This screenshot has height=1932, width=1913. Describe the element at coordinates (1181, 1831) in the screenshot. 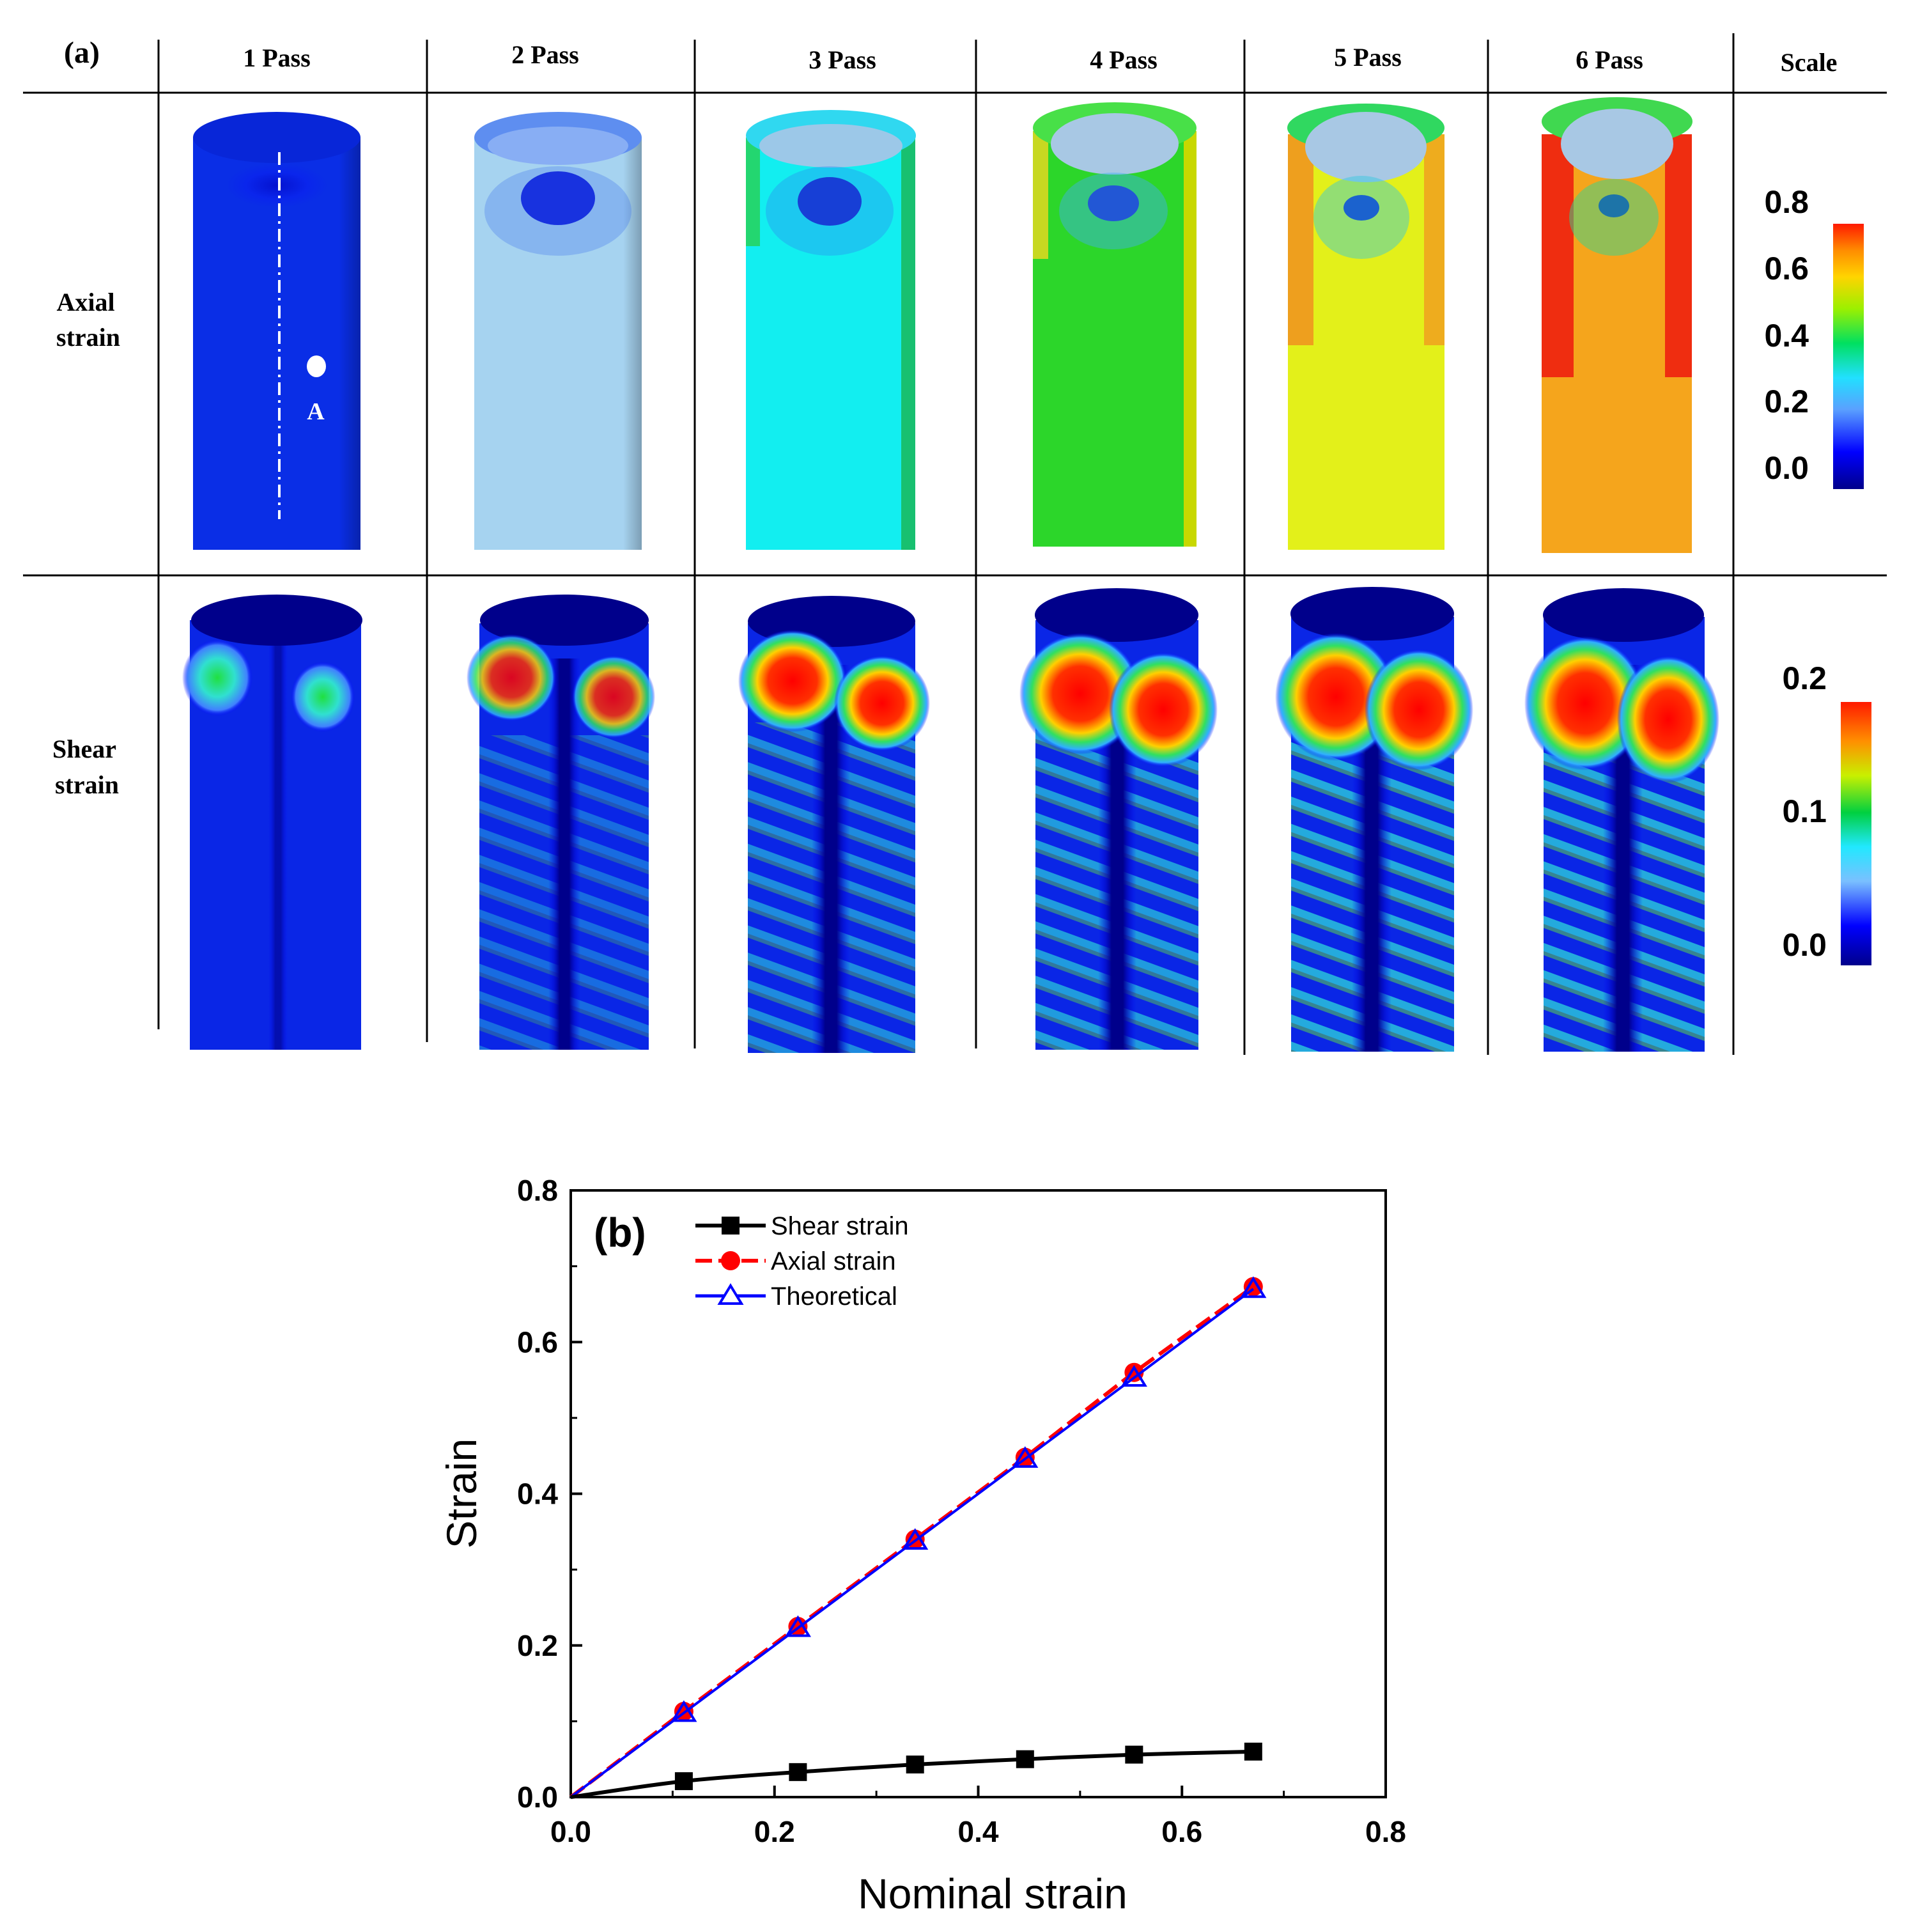

I see `x-tick-label: 0.6` at that location.